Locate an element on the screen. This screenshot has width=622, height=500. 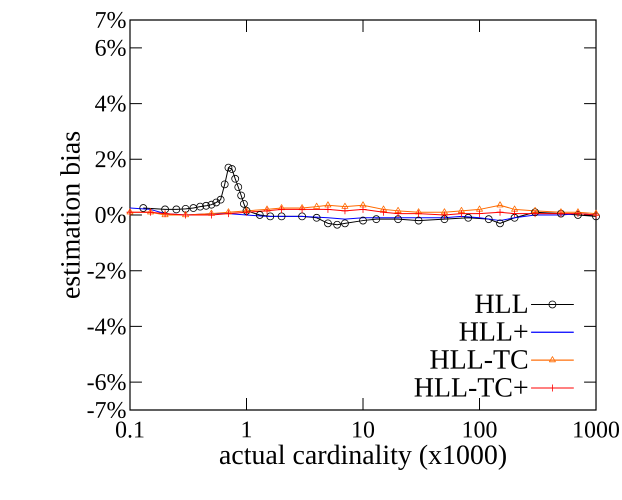
legend-label: HLL-TC+ is located at coordinates (471, 387).